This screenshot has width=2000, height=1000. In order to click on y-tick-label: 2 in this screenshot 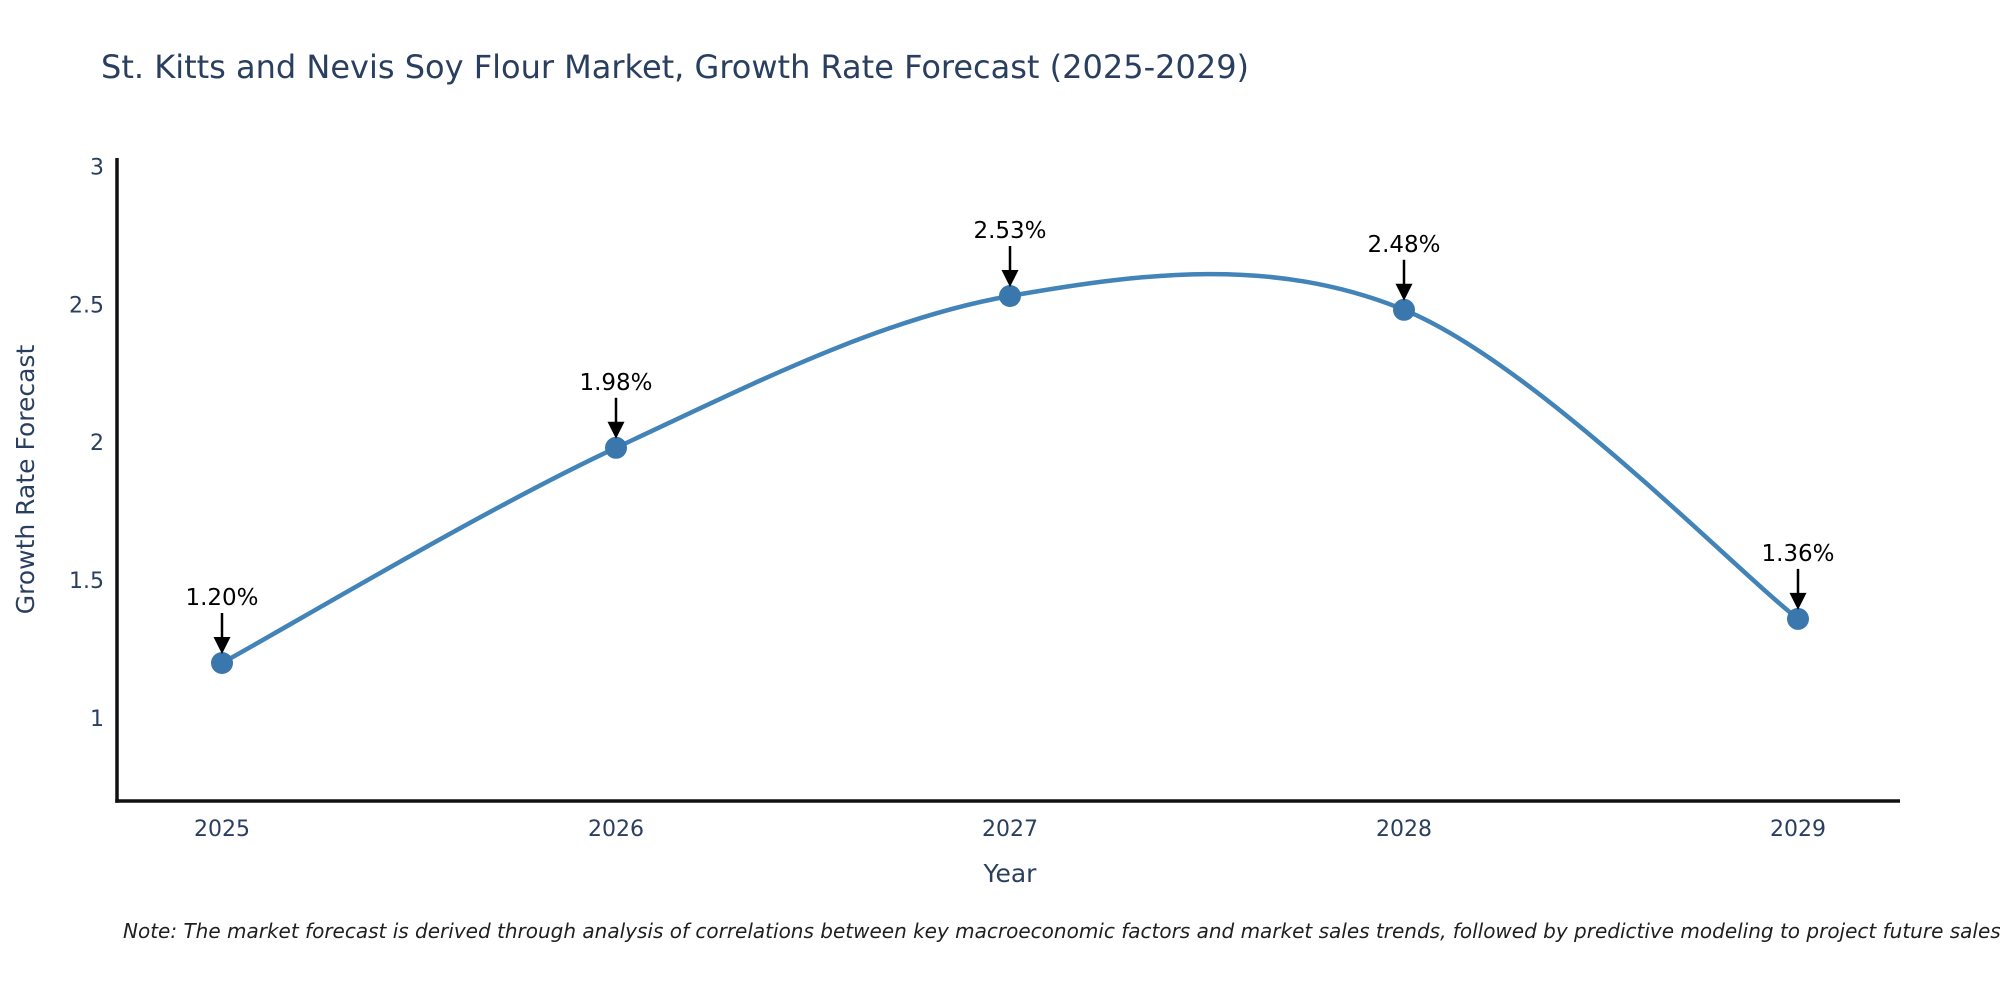, I will do `click(97, 443)`.